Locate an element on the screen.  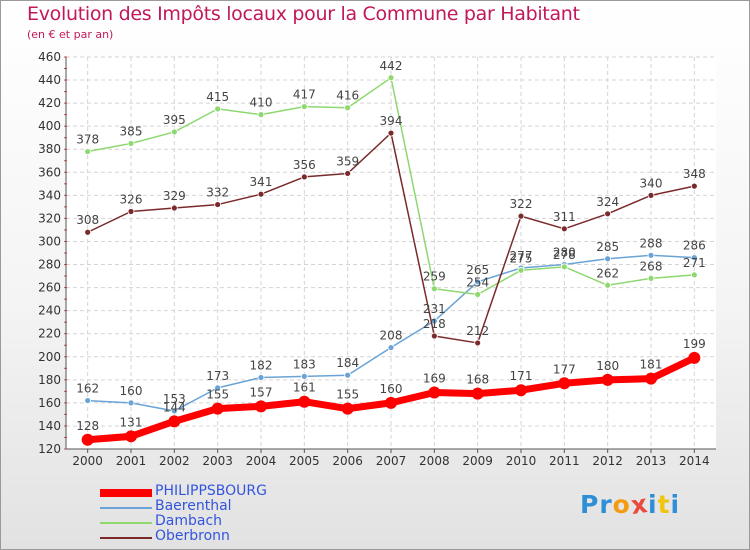
data-label: 311 is located at coordinates (564, 217).